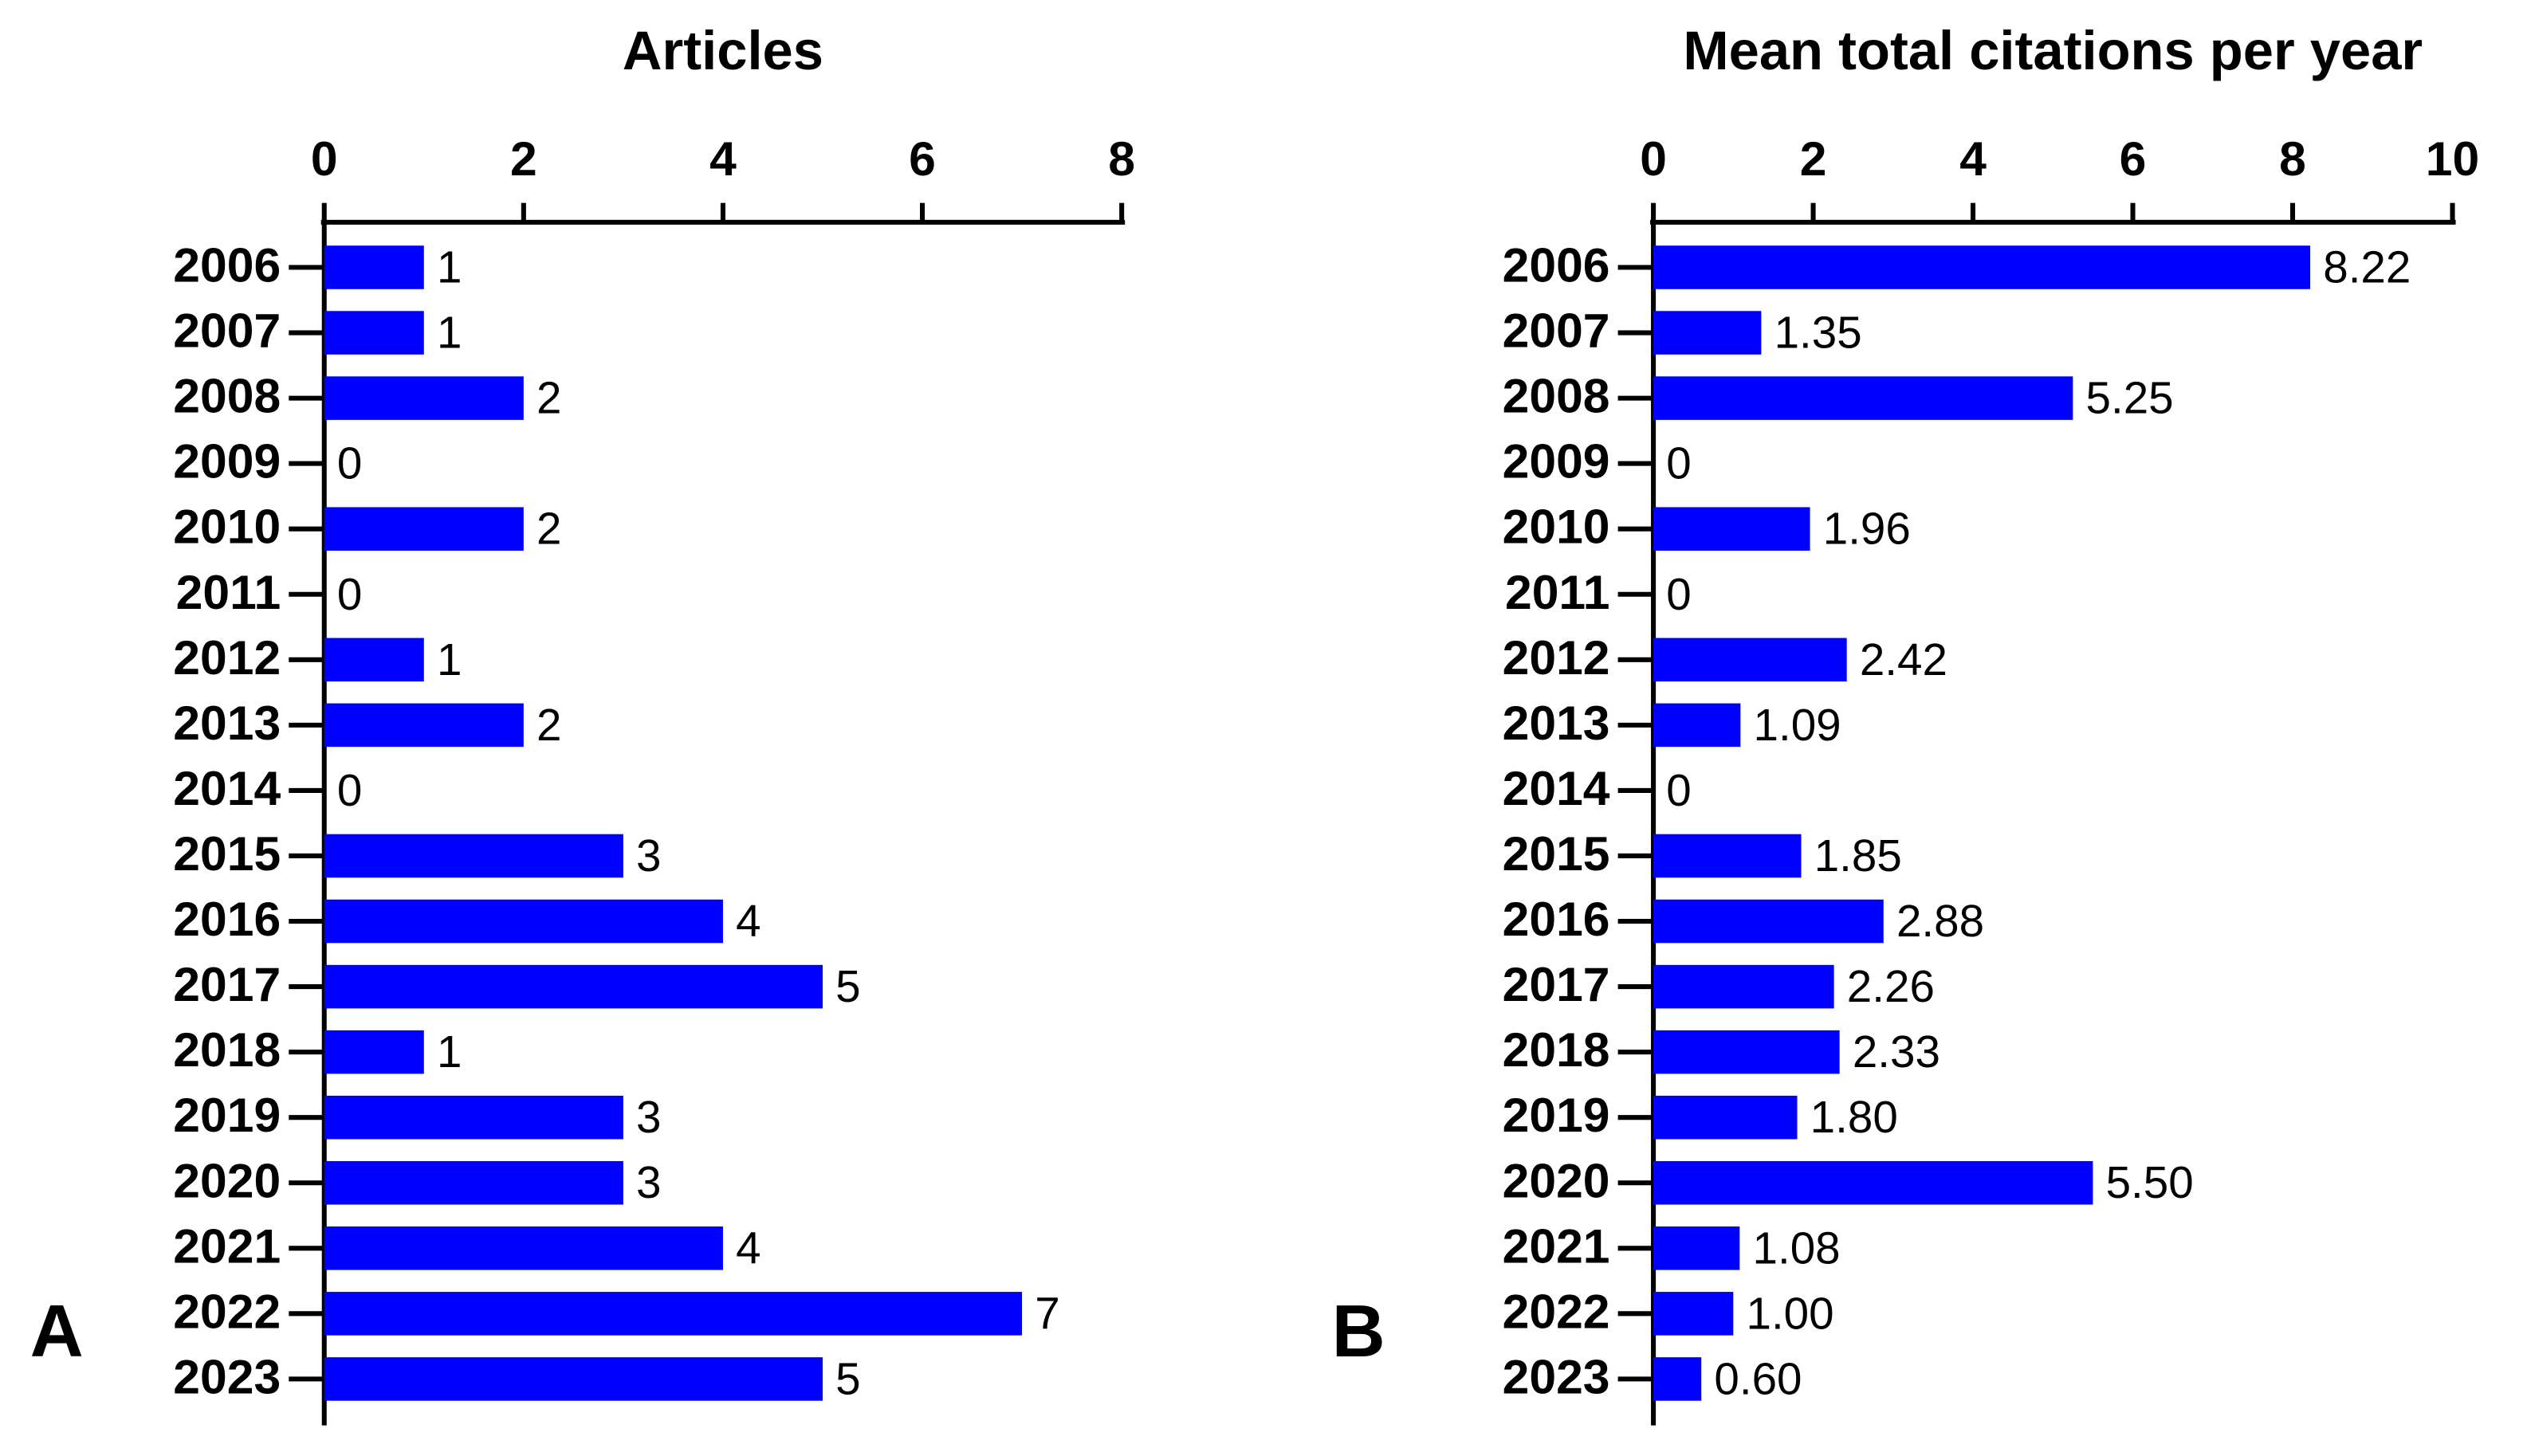 This screenshot has height=1456, width=2527. What do you see at coordinates (1891, 986) in the screenshot?
I see `data-label: 2.26` at bounding box center [1891, 986].